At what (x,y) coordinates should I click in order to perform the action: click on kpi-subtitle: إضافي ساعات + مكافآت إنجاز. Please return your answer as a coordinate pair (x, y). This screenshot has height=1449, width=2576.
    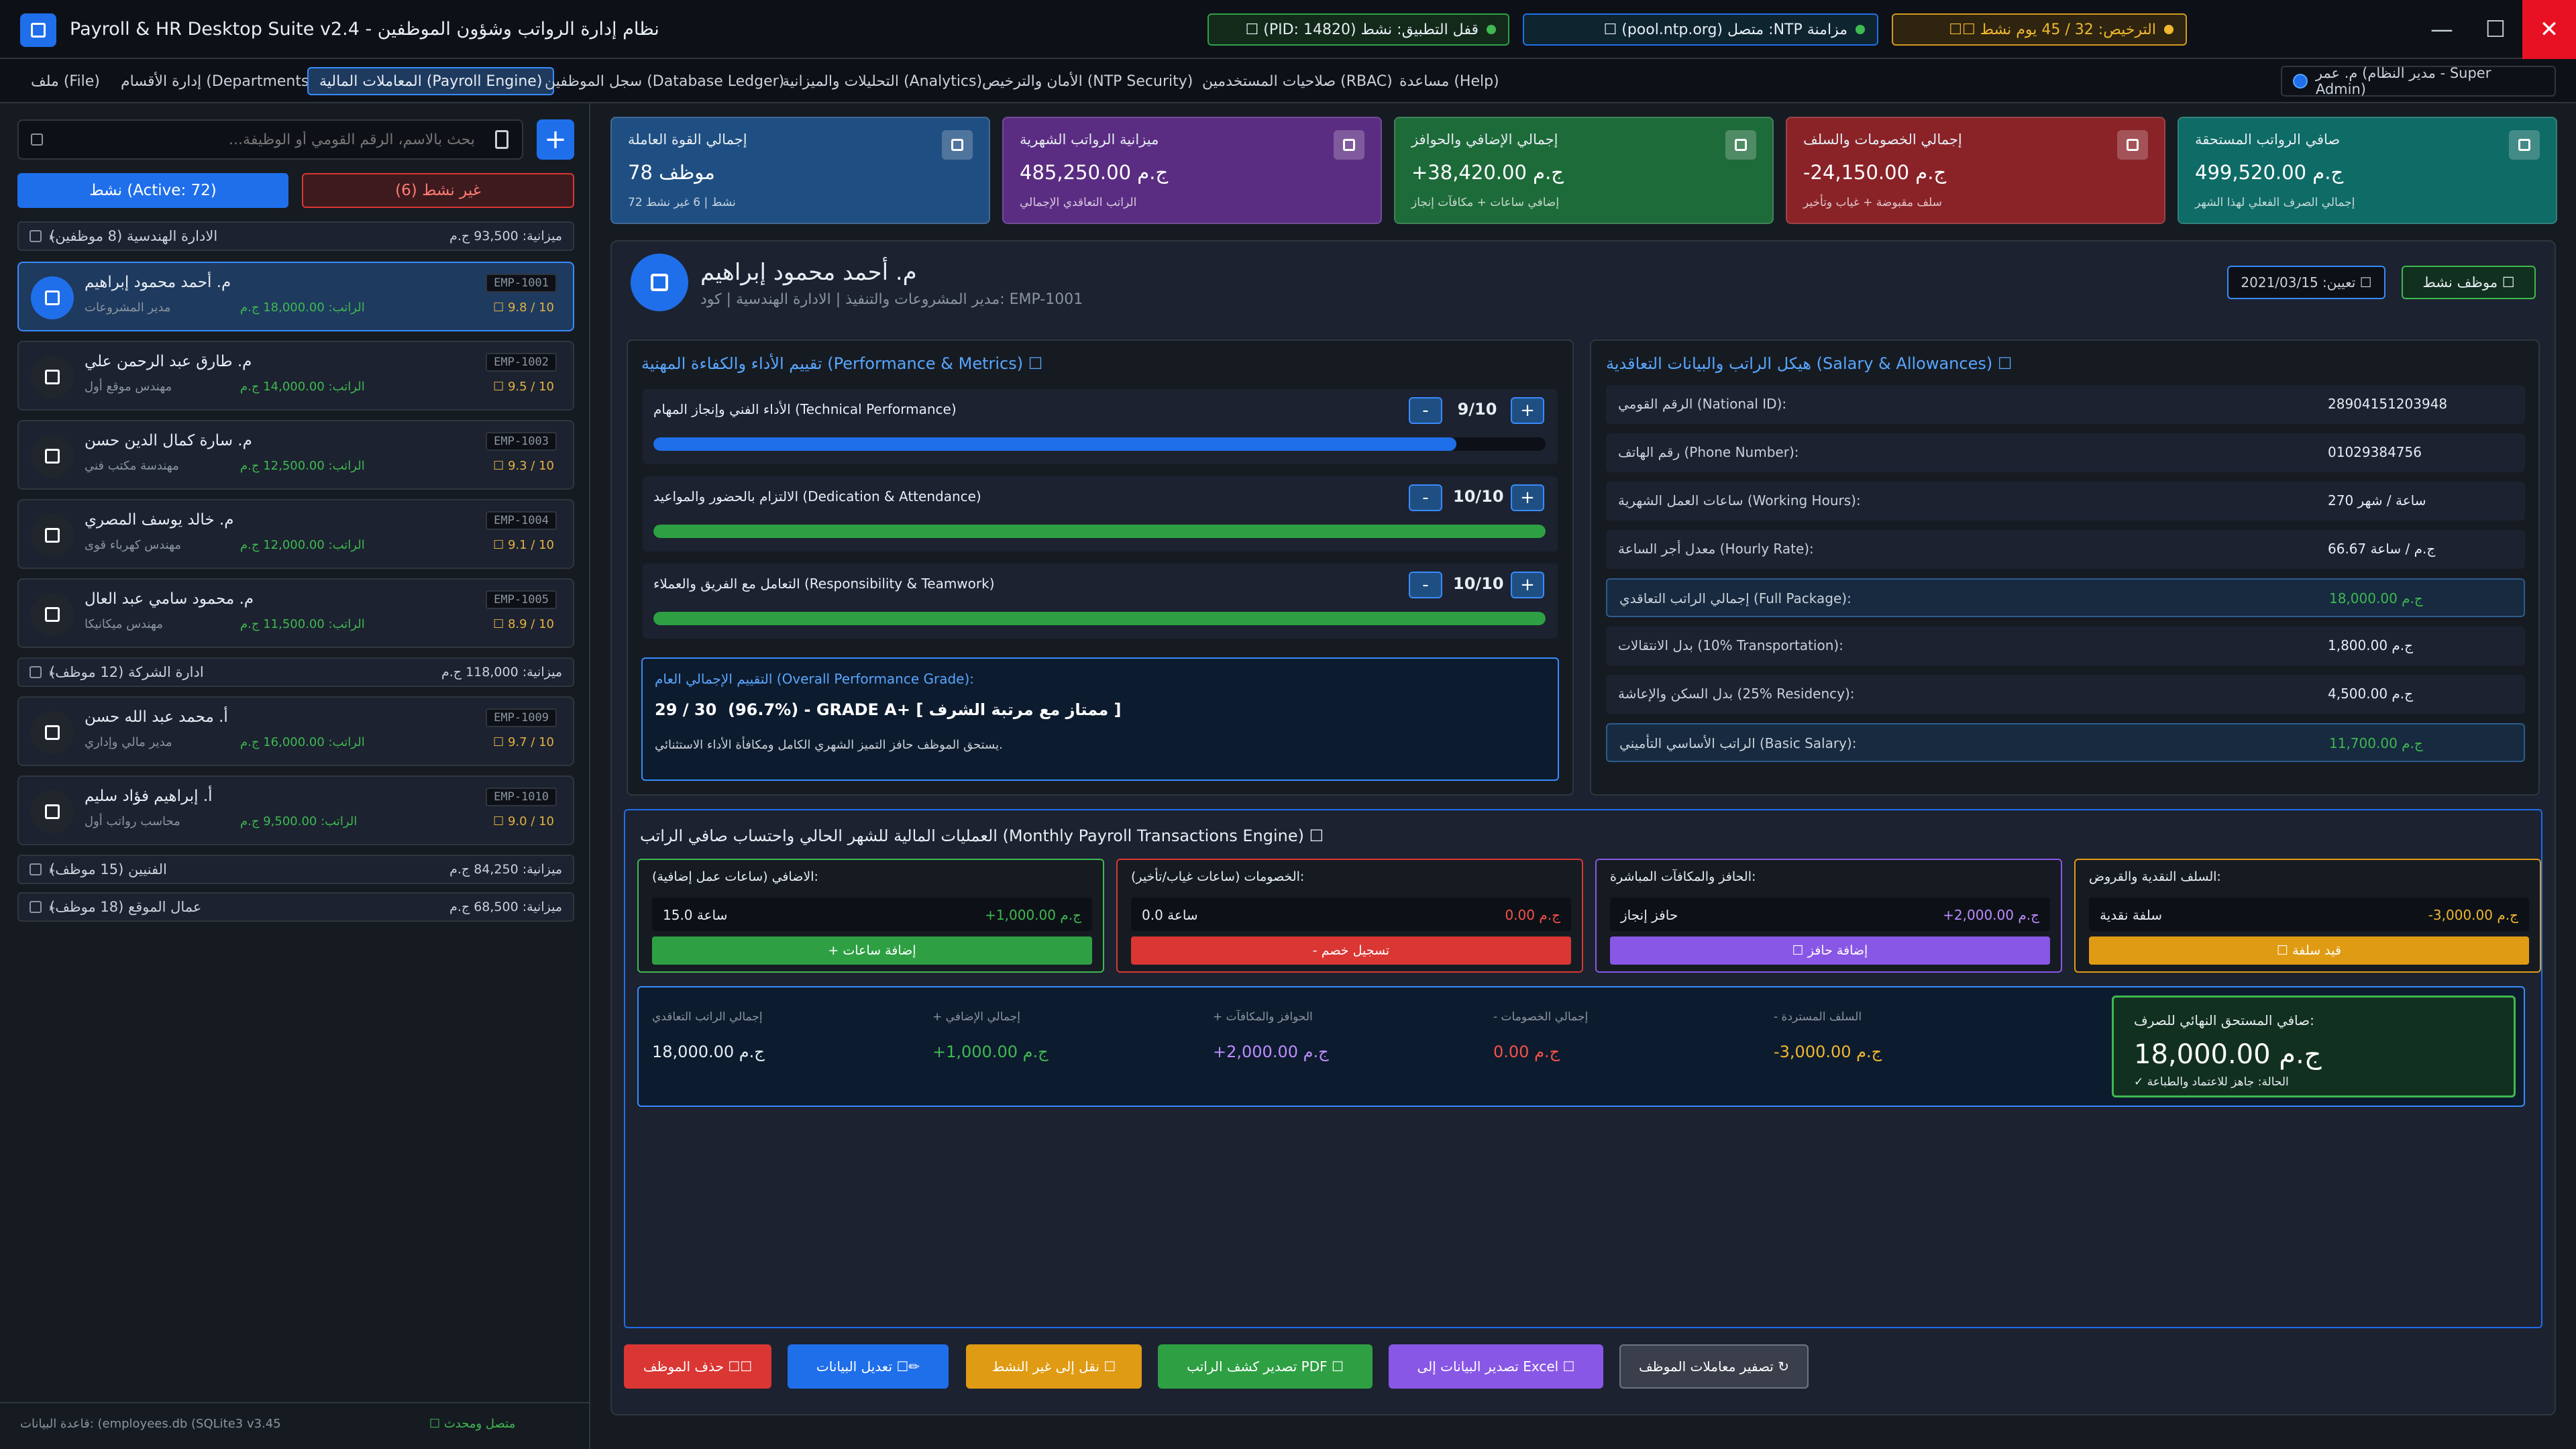
    Looking at the image, I should click on (1485, 202).